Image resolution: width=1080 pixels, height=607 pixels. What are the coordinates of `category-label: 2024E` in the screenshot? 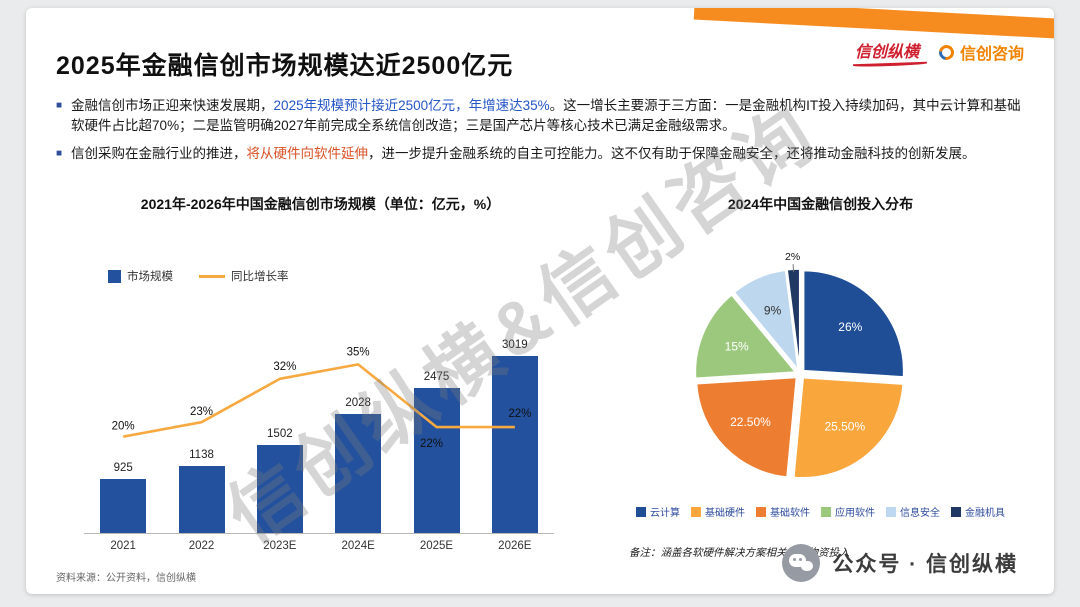 It's located at (358, 546).